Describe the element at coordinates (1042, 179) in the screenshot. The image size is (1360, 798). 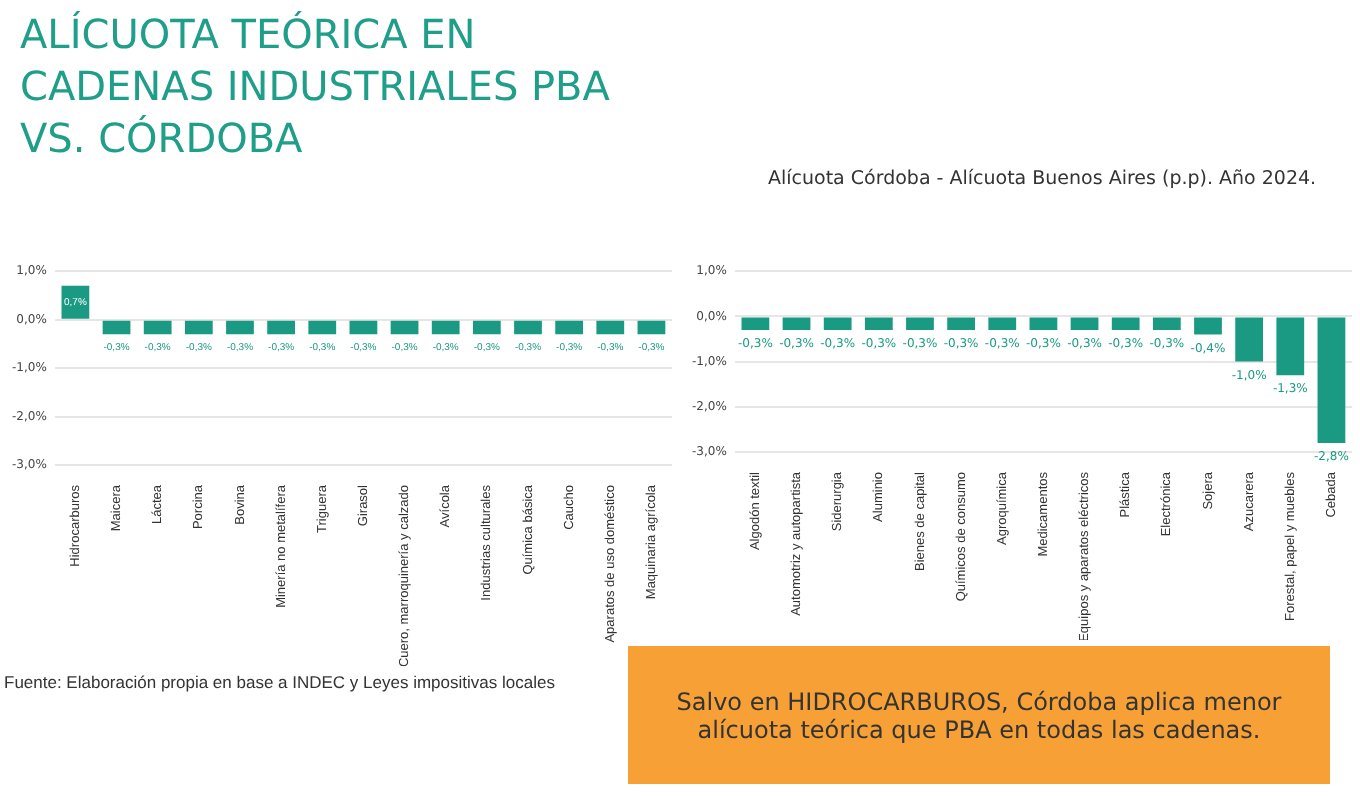
I see `chart-subtitle: Alícuota Córdoba - Alícuota Buenos Aires (p.p). Año 2024.` at that location.